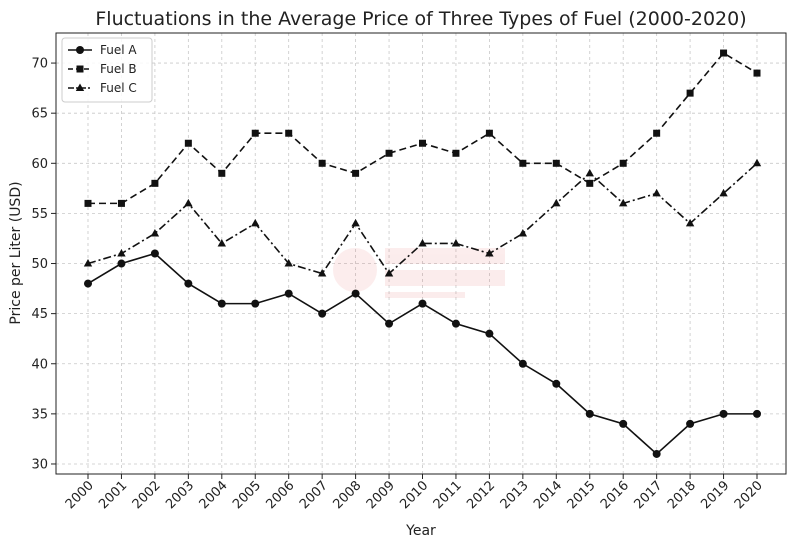 The height and width of the screenshot is (545, 800). What do you see at coordinates (80, 69) in the screenshot?
I see `legend-marker-fuel-b` at bounding box center [80, 69].